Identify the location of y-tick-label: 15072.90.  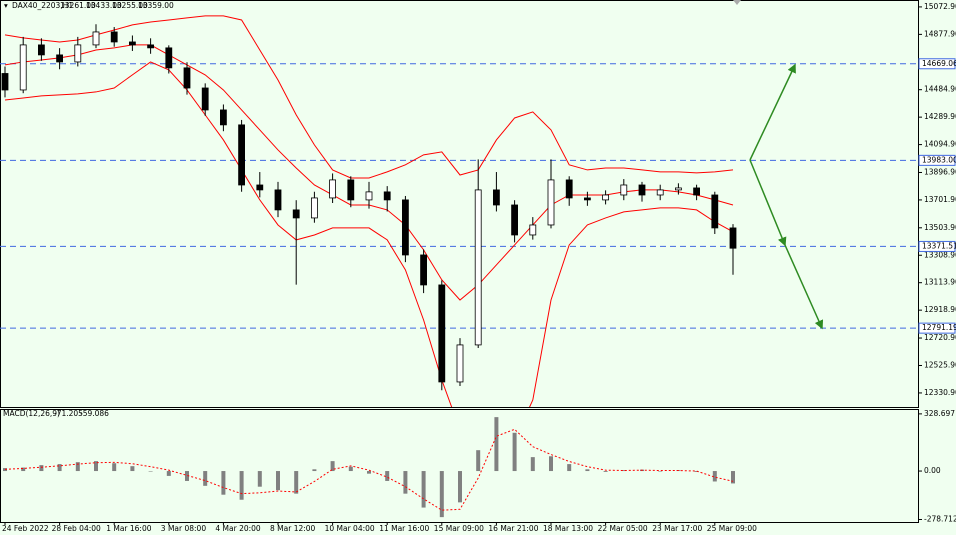
(940, 6).